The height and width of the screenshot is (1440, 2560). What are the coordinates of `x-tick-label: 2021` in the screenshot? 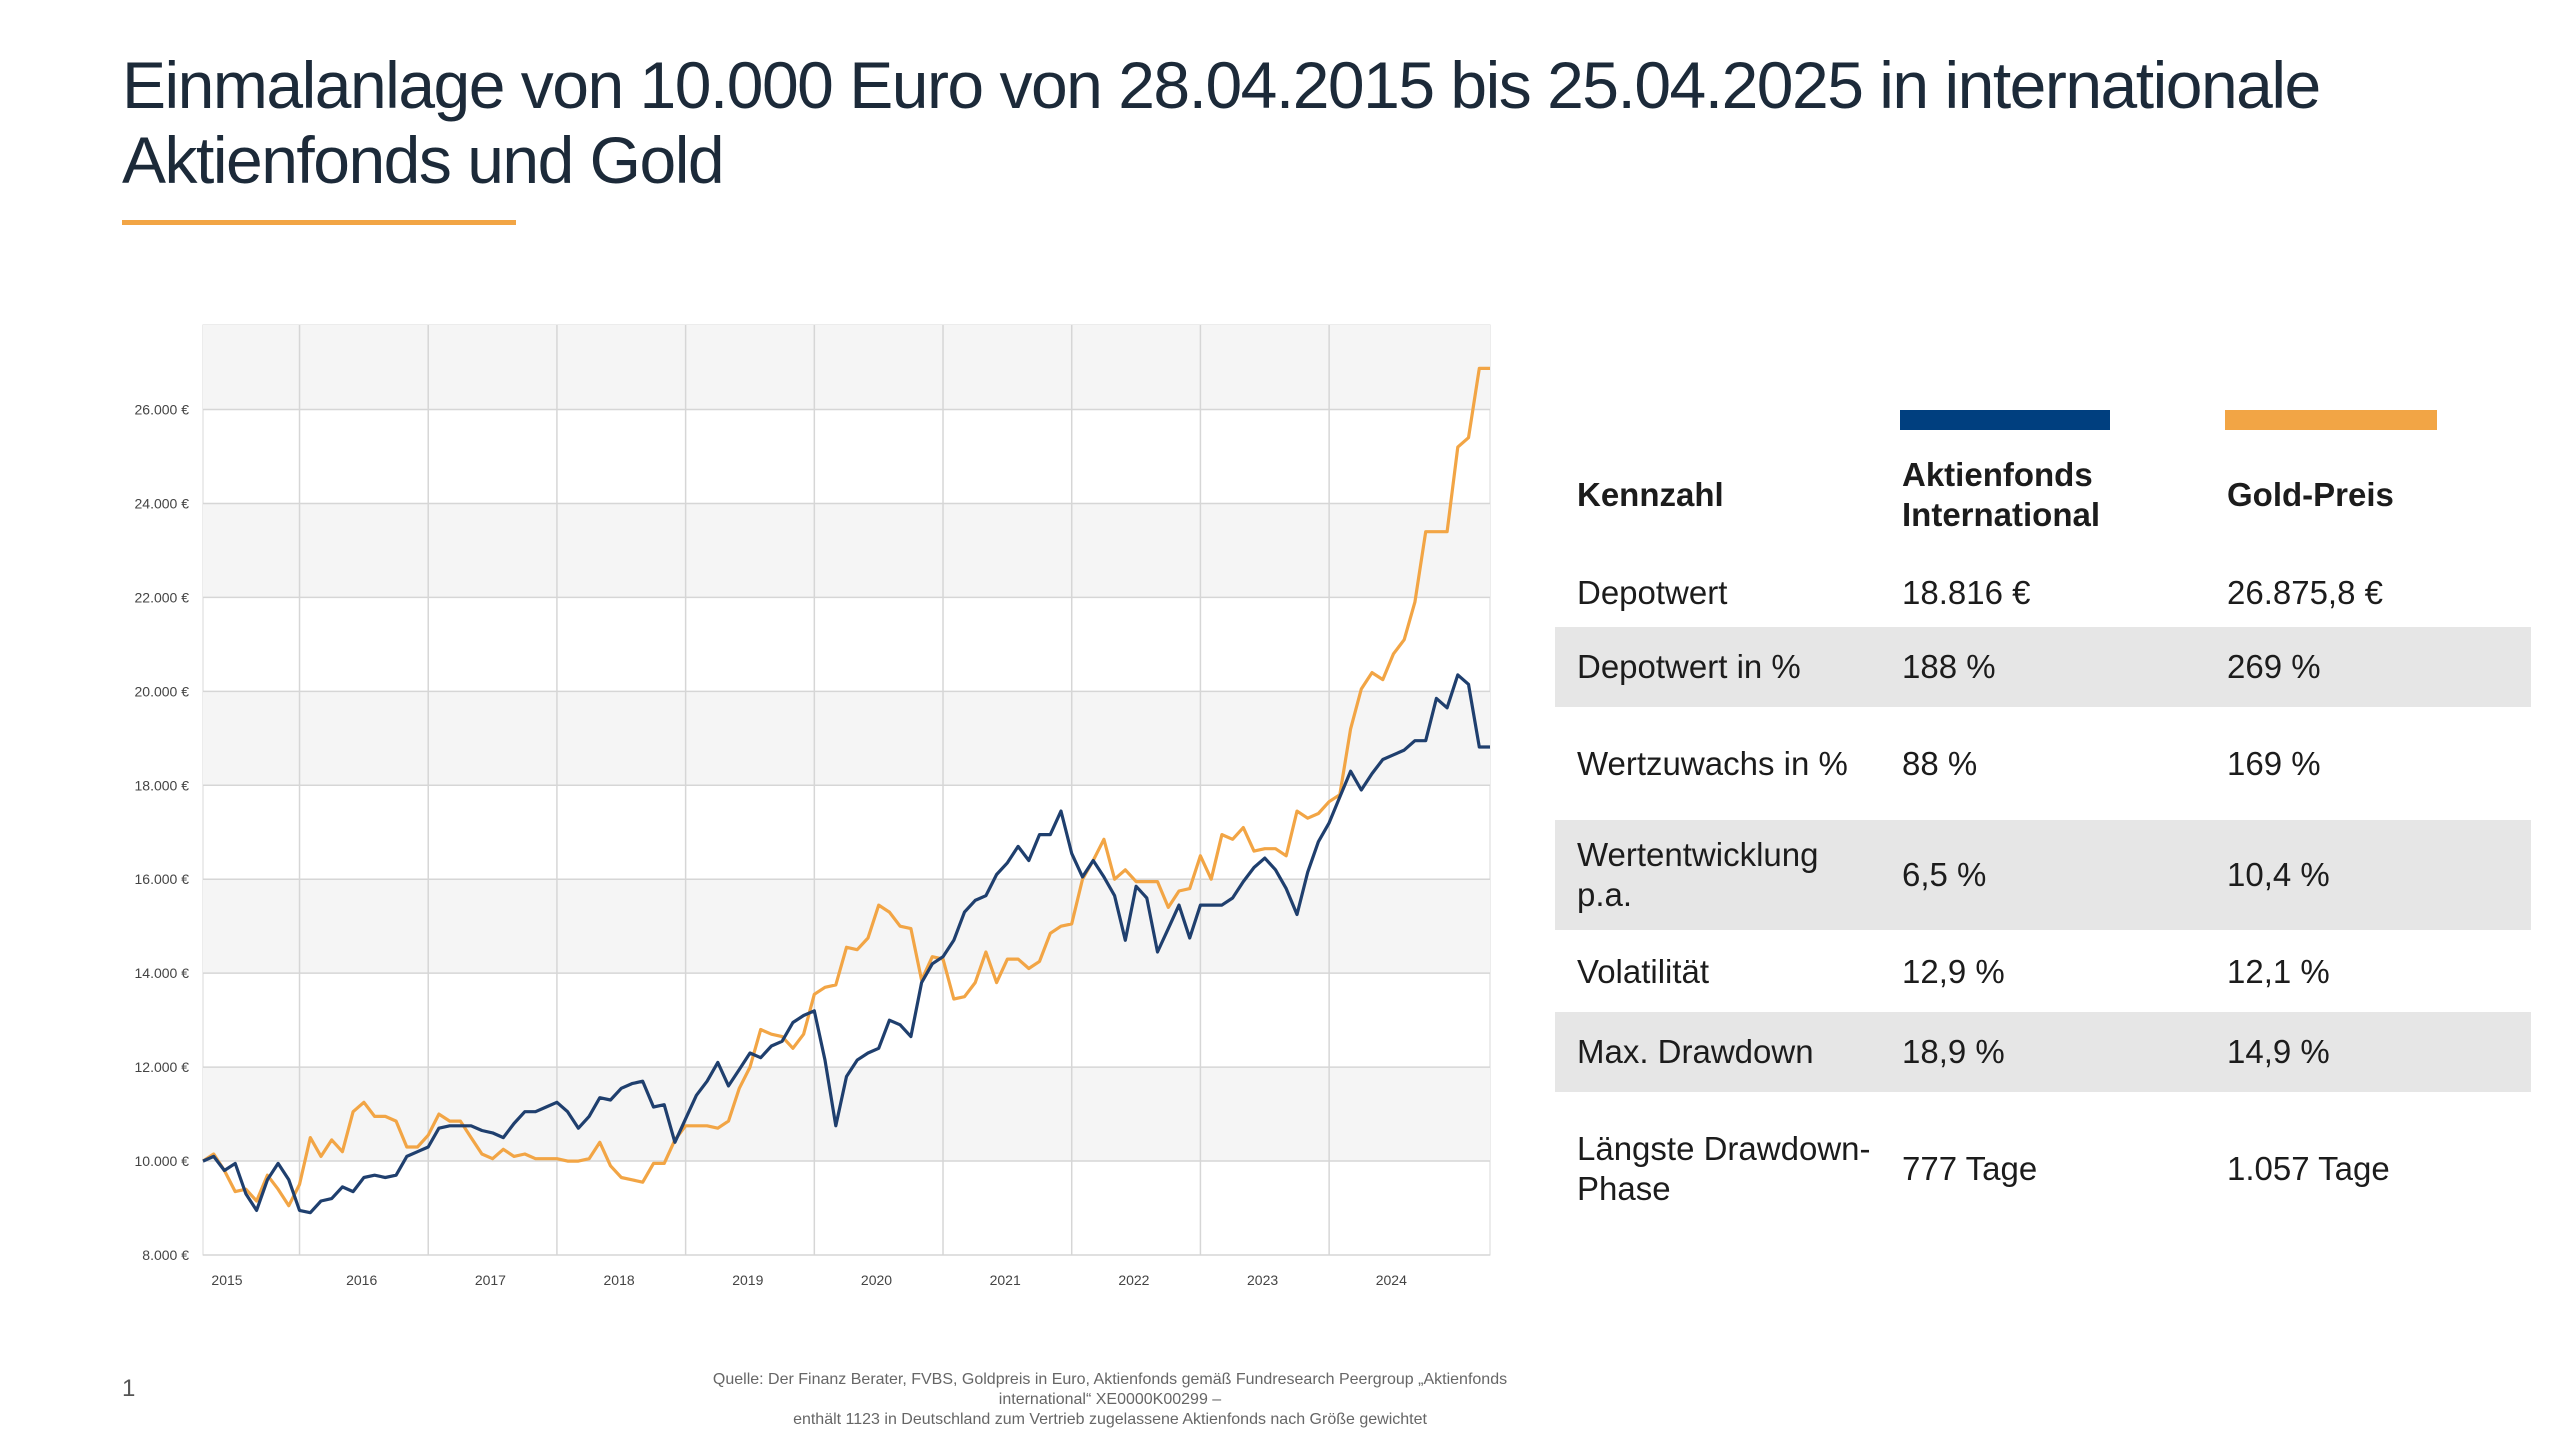 It's located at (1005, 1280).